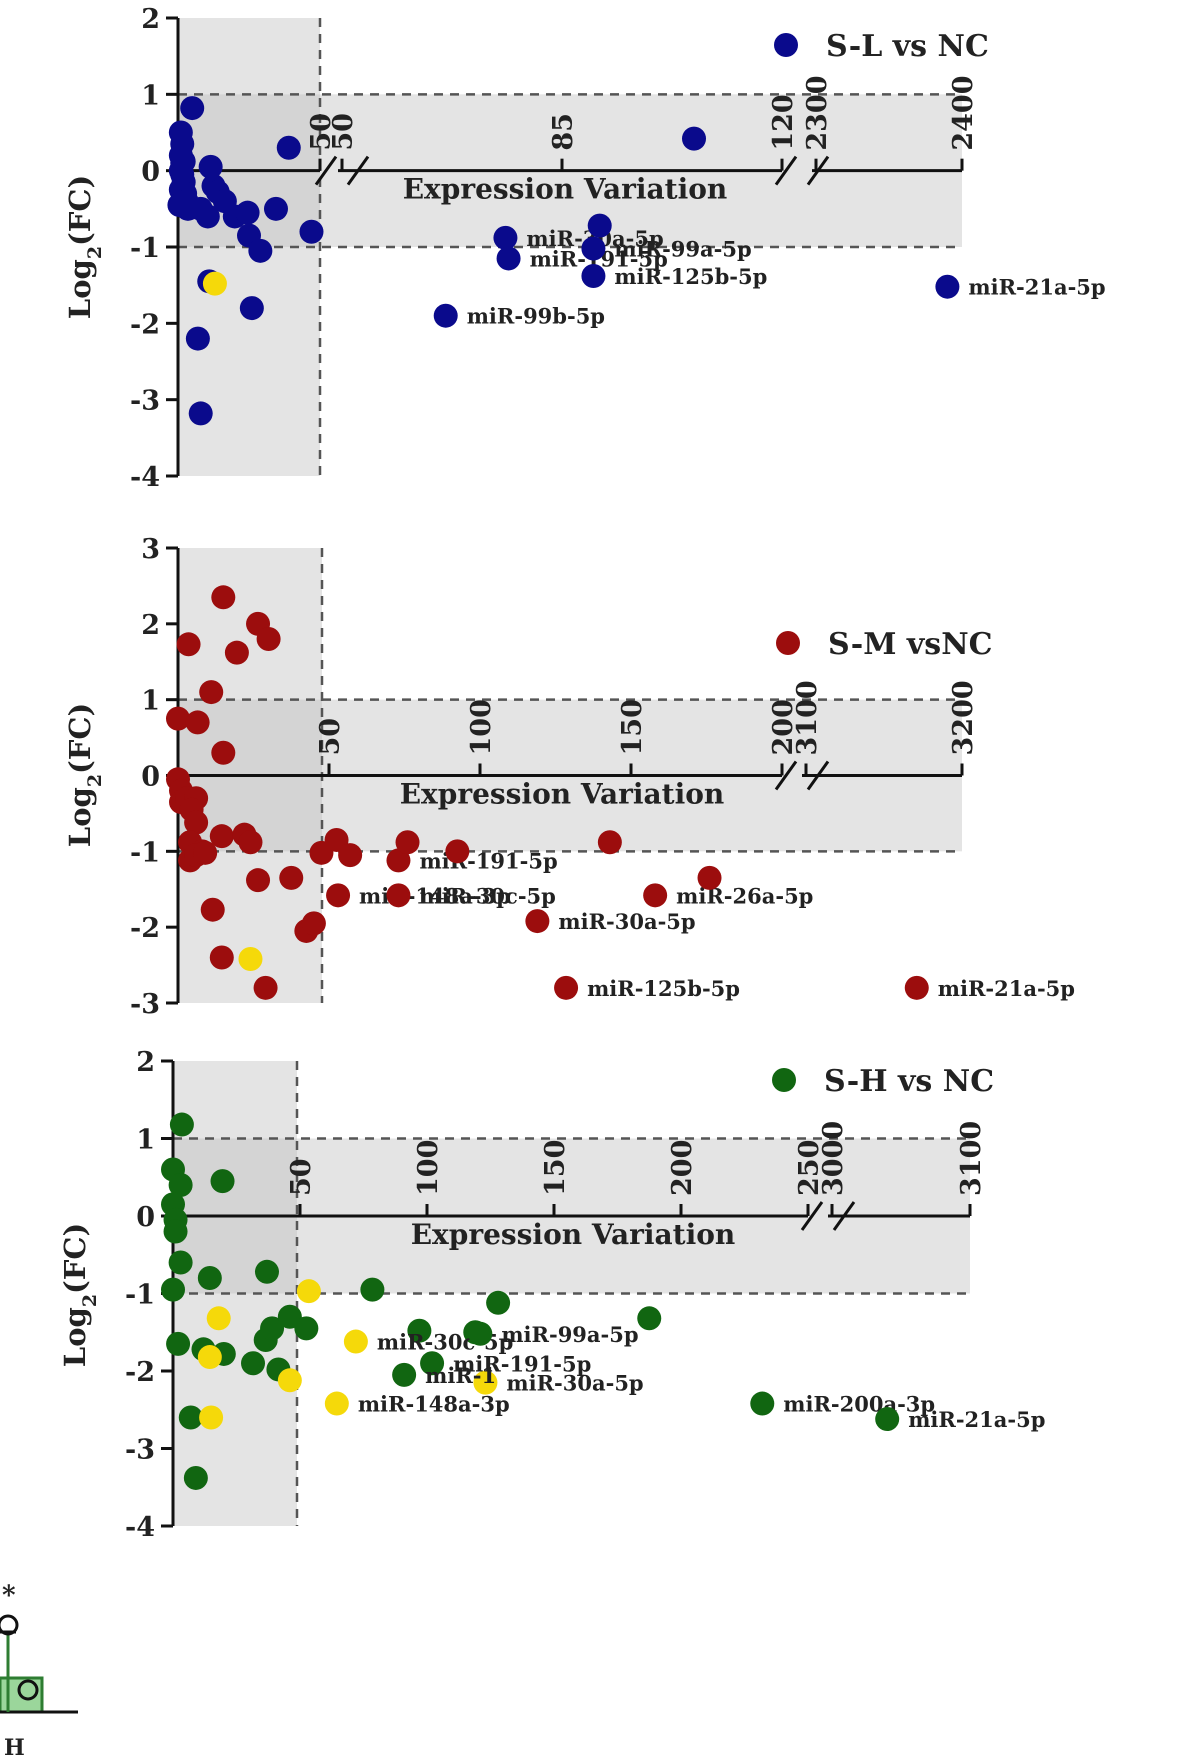 The width and height of the screenshot is (1177, 1755). What do you see at coordinates (783, 122) in the screenshot?
I see `x-tick-label: 120` at bounding box center [783, 122].